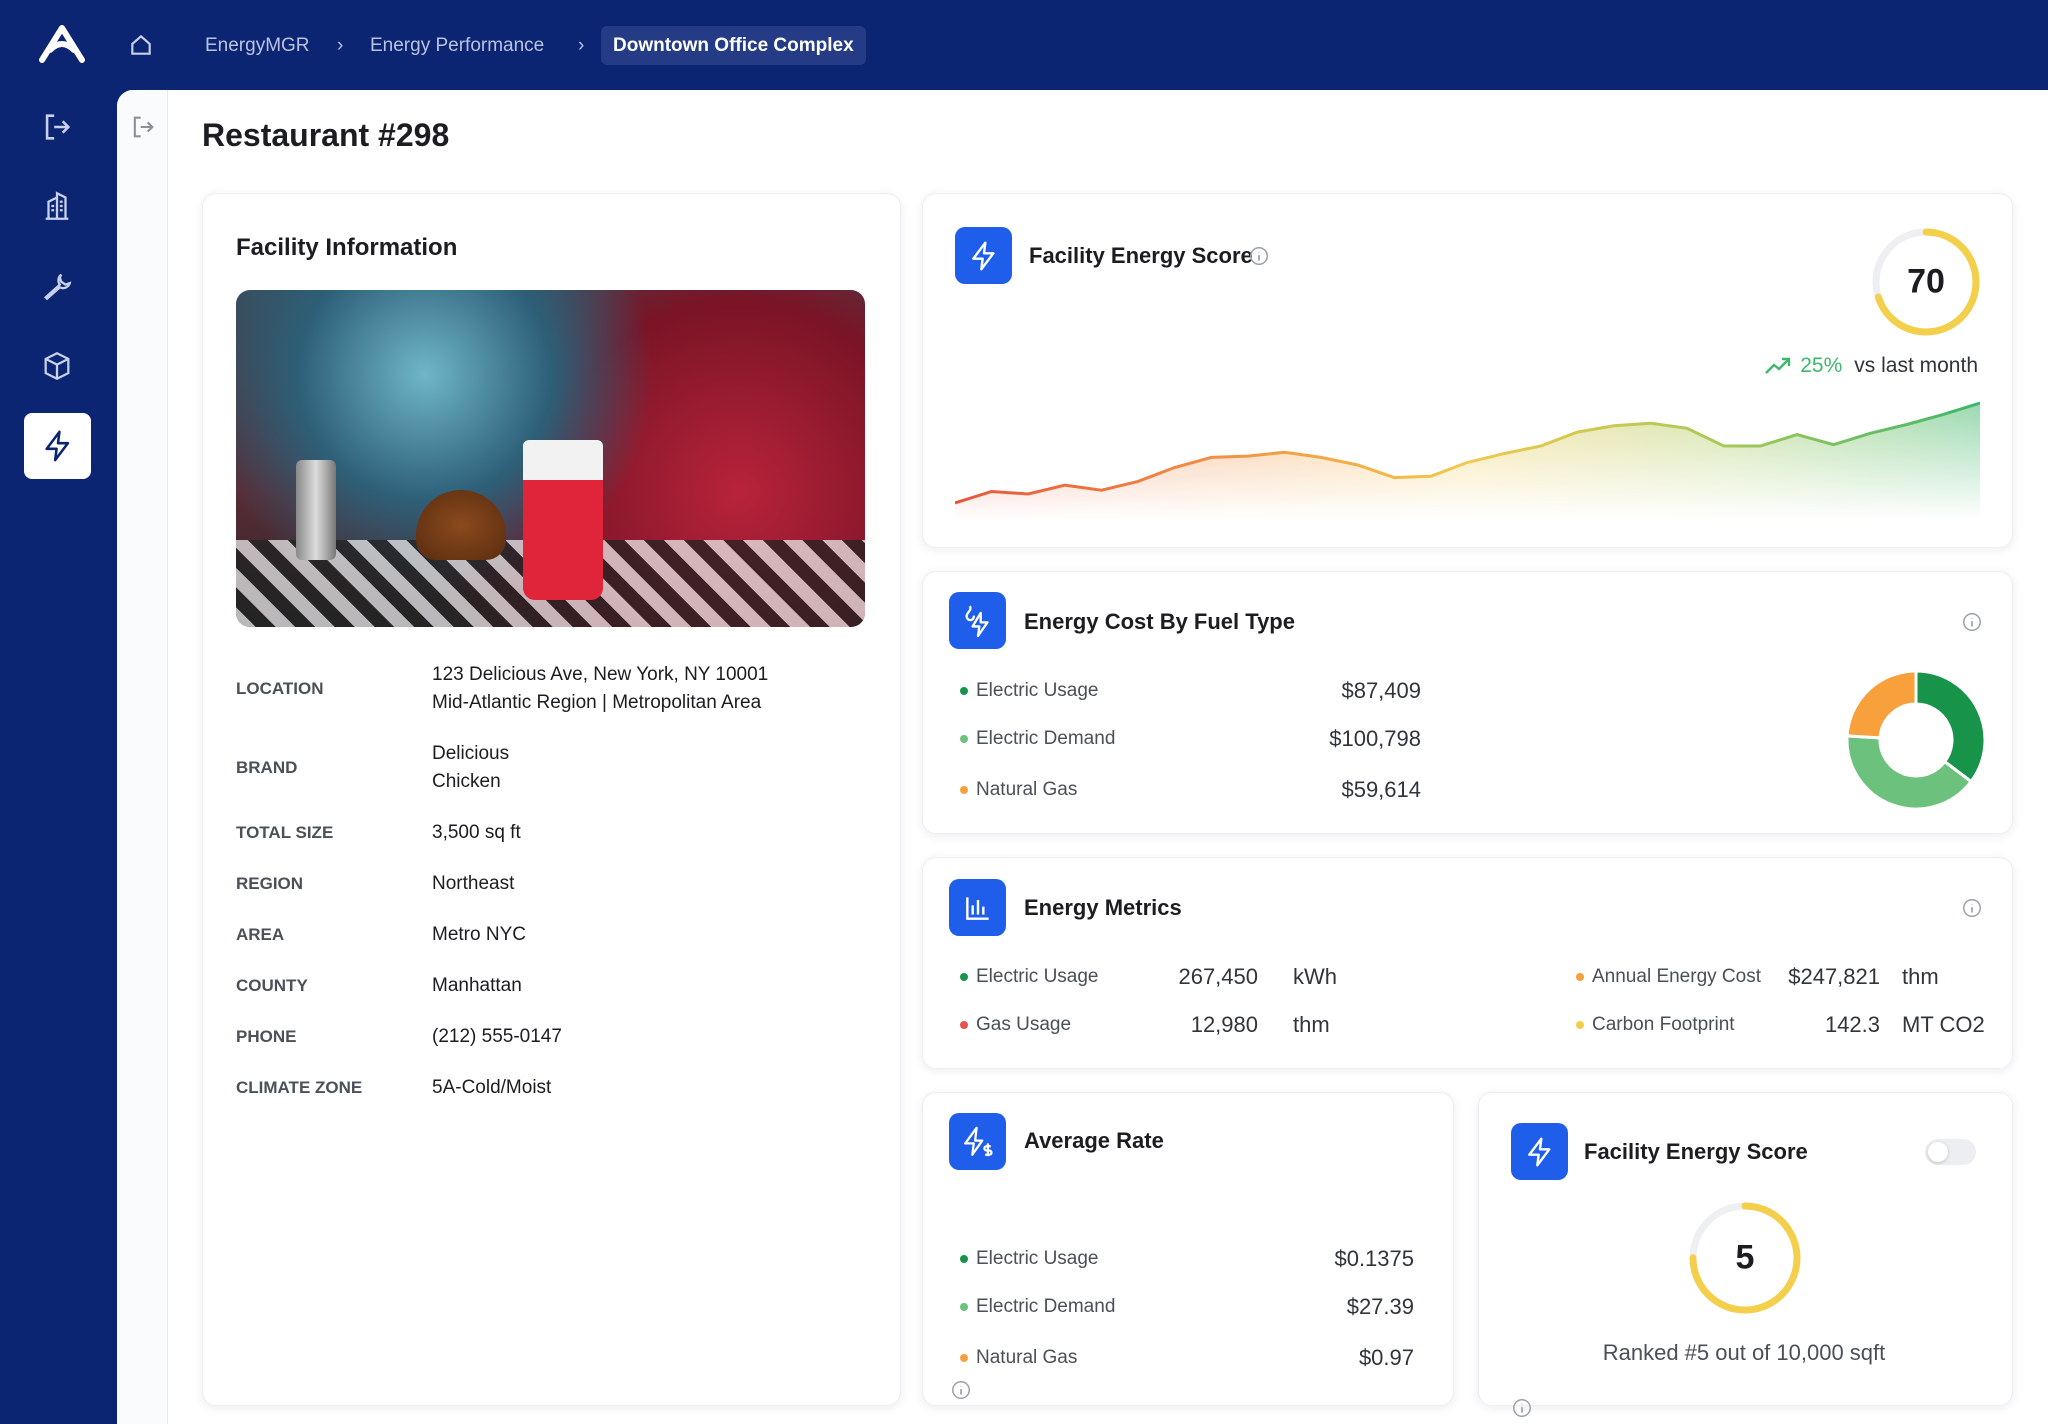 The image size is (2048, 1424). Describe the element at coordinates (1467, 453) in the screenshot. I see `trend-line` at that location.